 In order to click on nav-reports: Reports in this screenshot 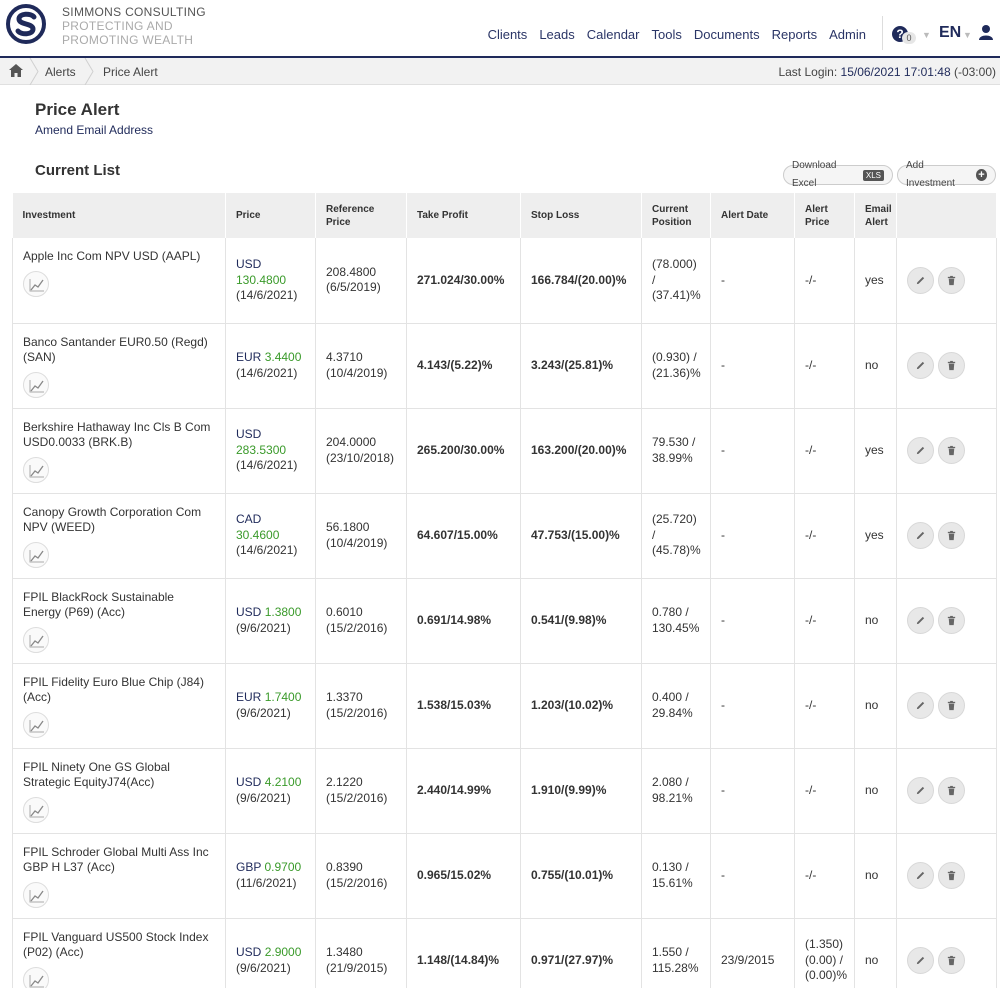, I will do `click(794, 34)`.